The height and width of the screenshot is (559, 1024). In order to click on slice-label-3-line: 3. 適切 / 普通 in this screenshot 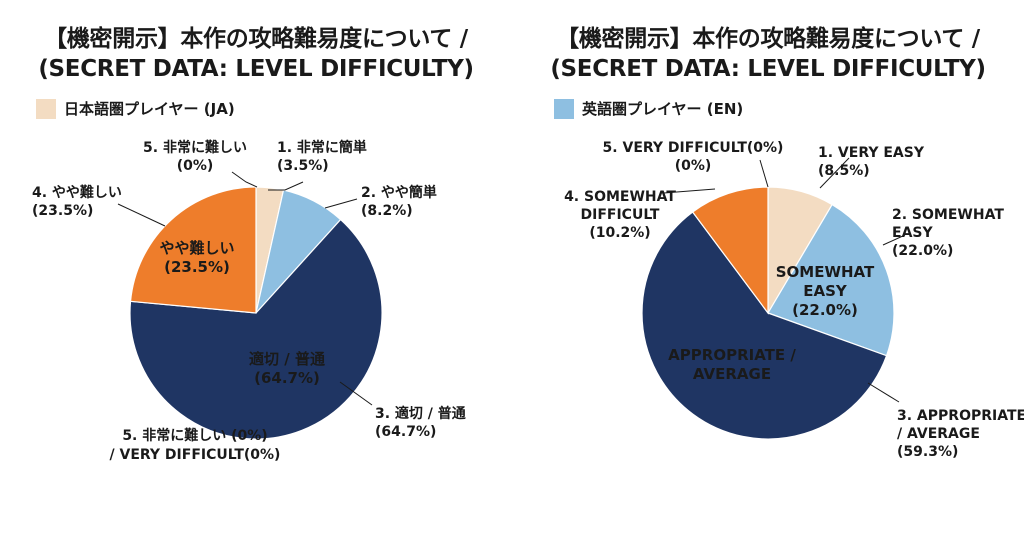, I will do `click(420, 413)`.